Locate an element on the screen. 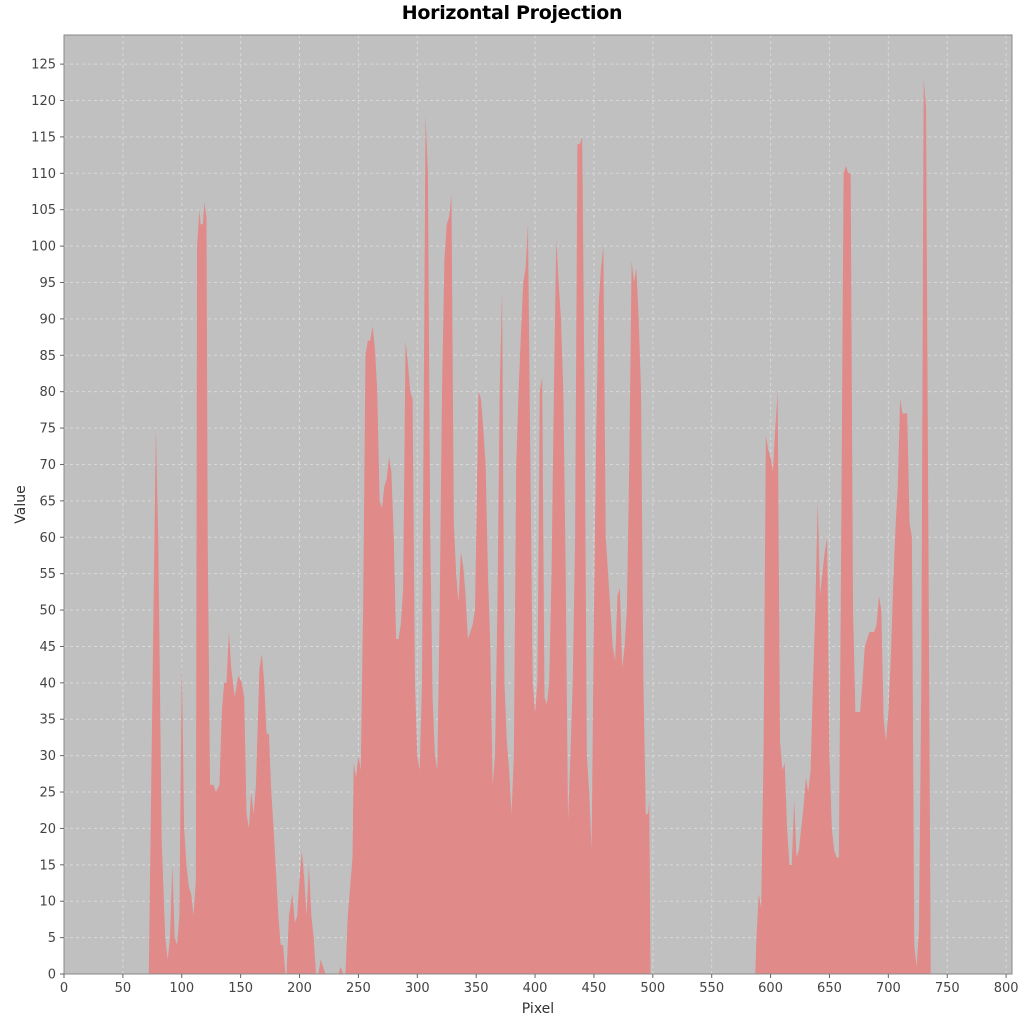 The height and width of the screenshot is (1024, 1024). y-tick-label: 120 is located at coordinates (43, 101).